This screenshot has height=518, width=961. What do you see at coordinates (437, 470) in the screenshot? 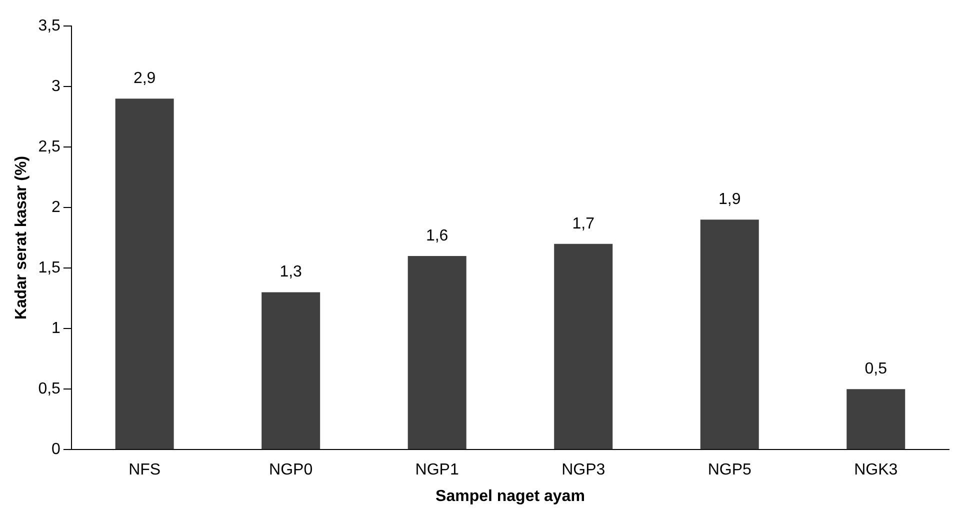
I see `x-tick-label: NGP1` at bounding box center [437, 470].